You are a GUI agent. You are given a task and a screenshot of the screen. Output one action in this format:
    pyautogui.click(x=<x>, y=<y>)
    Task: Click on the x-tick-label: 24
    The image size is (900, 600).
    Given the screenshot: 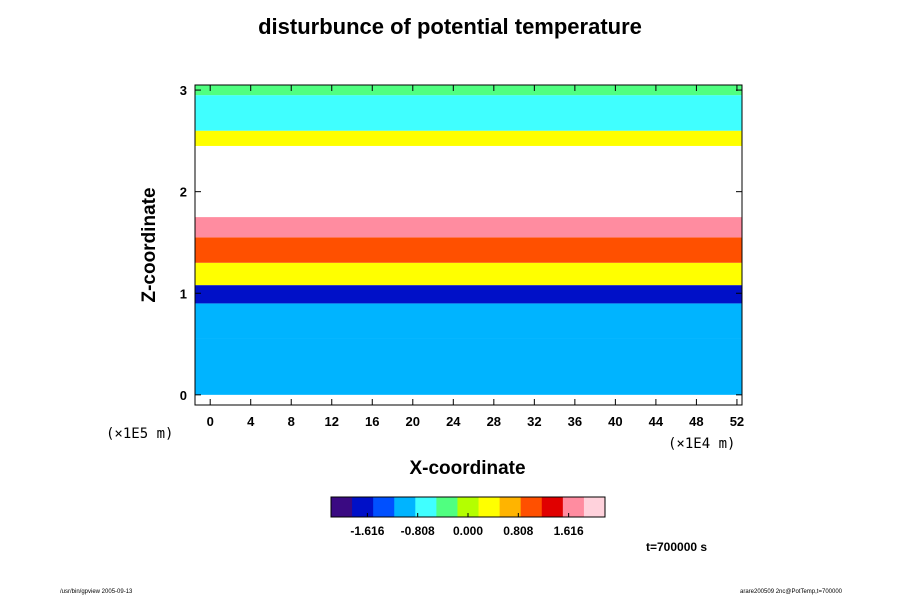 What is the action you would take?
    pyautogui.click(x=453, y=421)
    